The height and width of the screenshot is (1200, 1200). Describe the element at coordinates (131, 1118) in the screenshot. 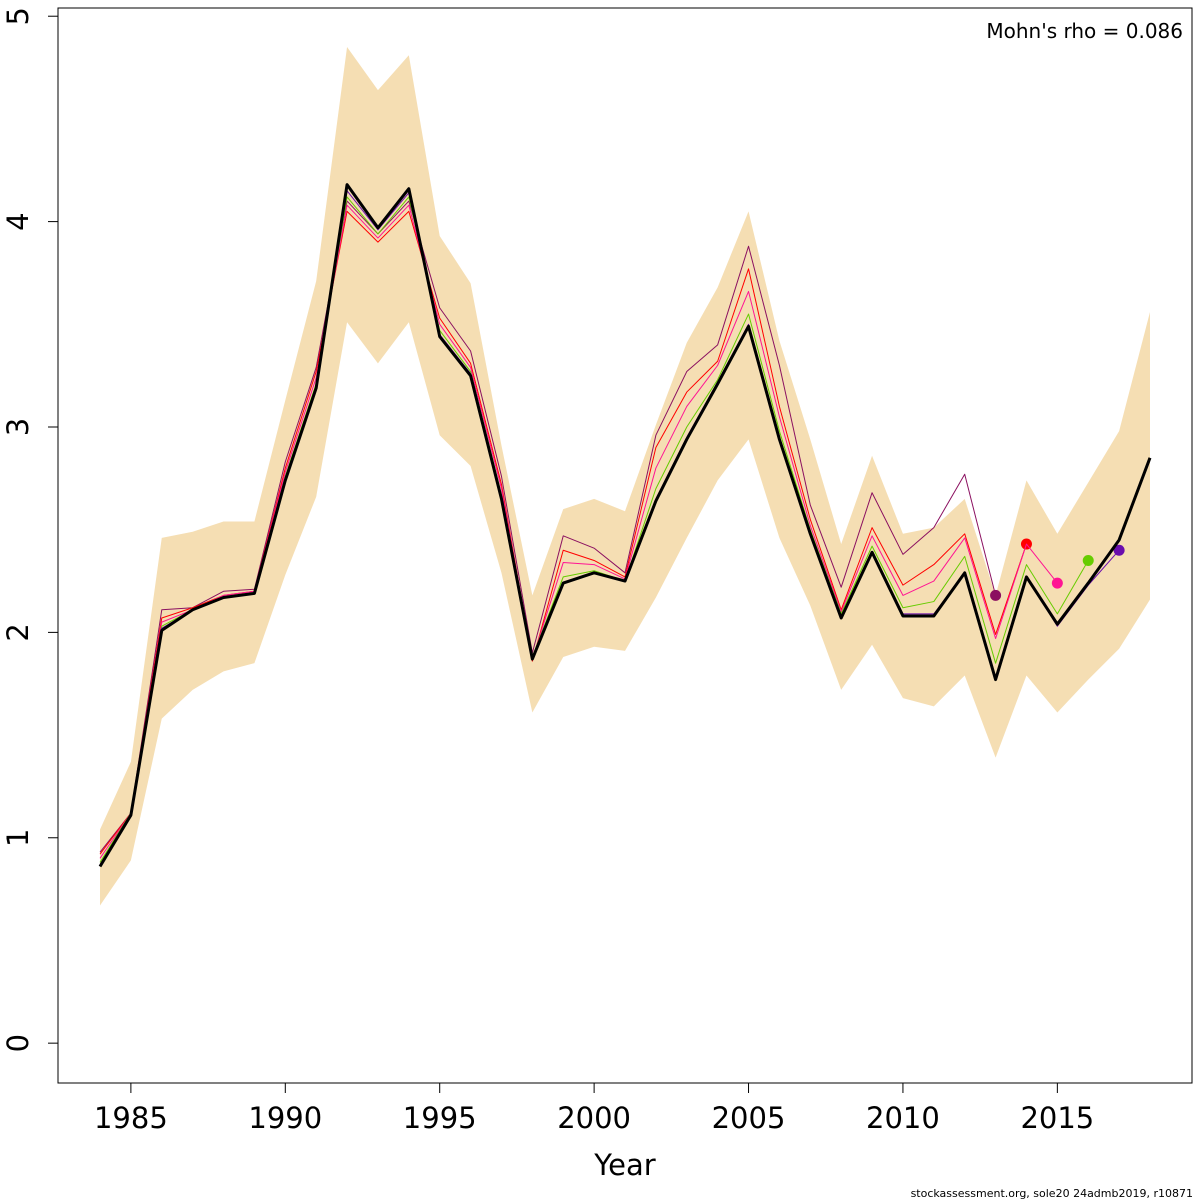

I see `x-tick-label: 1985` at that location.